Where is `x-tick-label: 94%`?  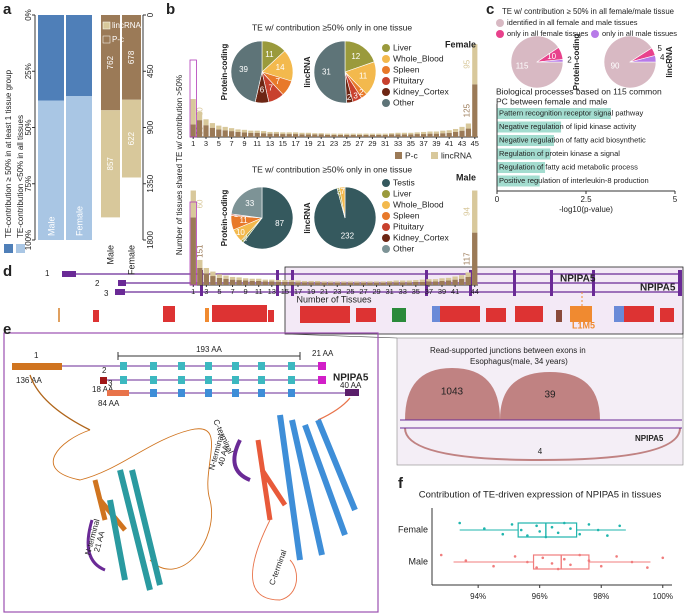 x-tick-label: 94% is located at coordinates (478, 596).